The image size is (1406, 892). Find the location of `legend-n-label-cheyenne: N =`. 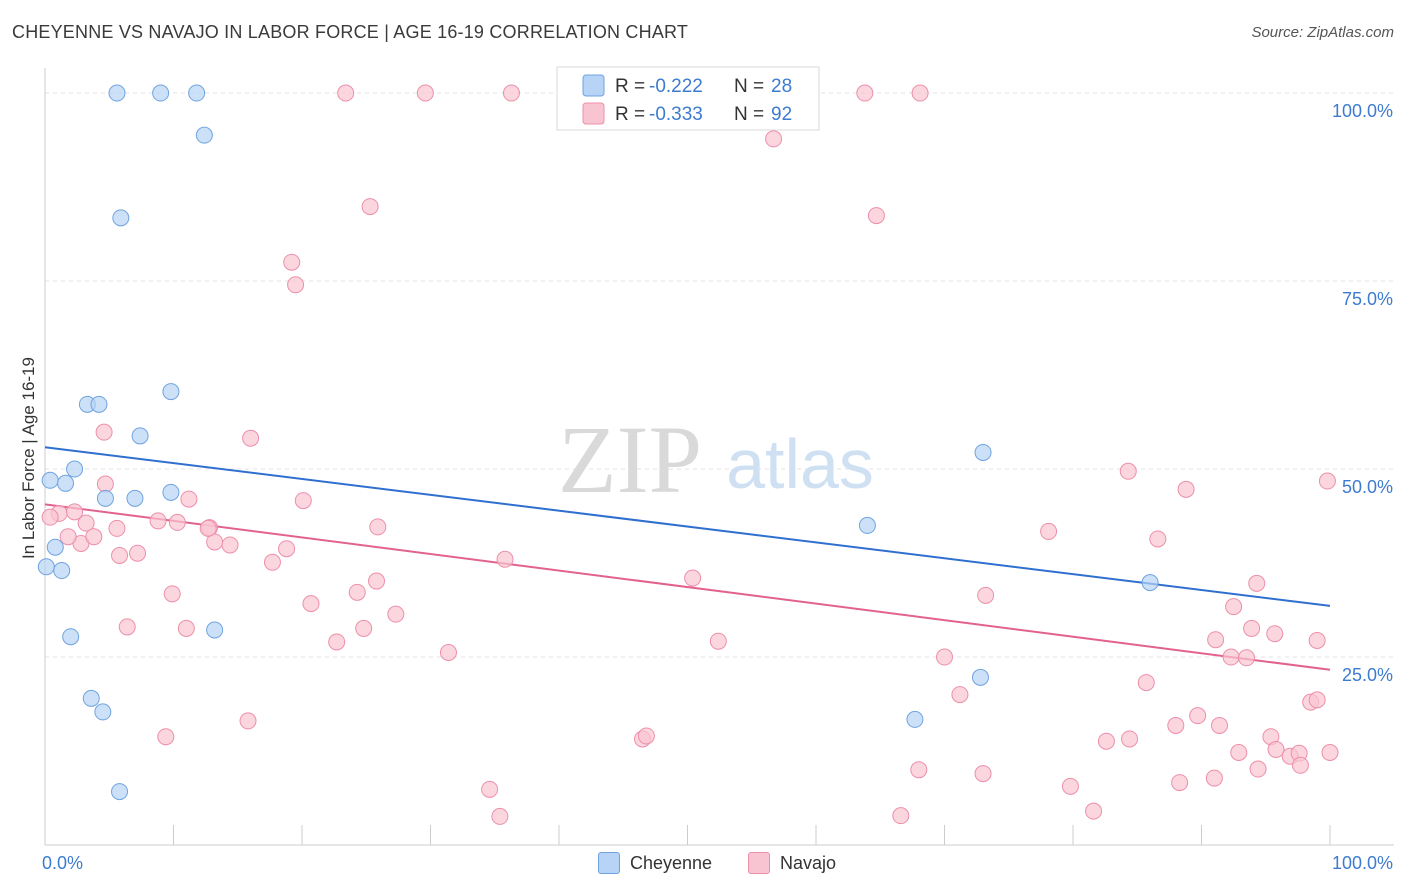

legend-n-label-cheyenne: N = is located at coordinates (749, 86).